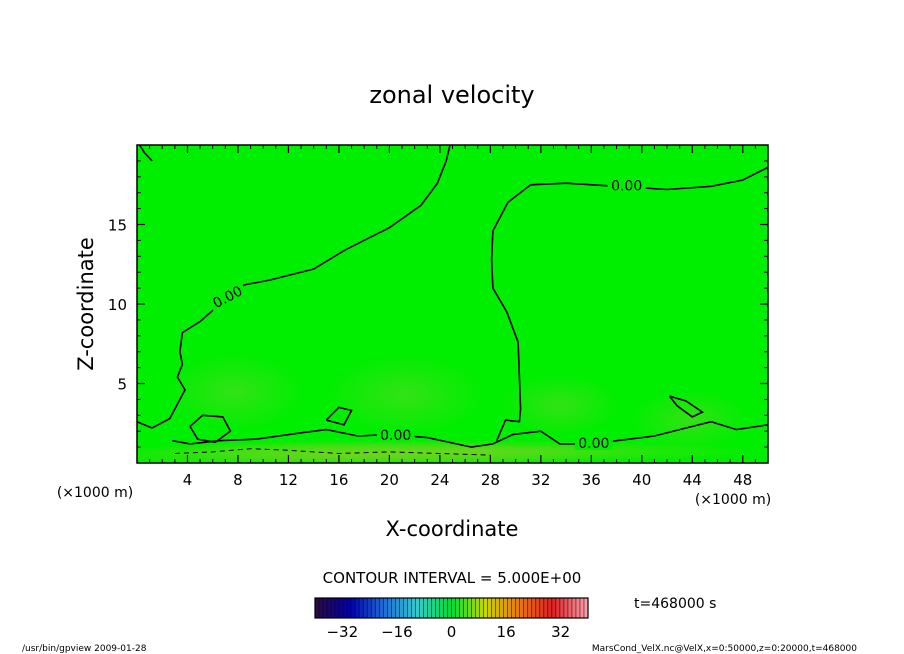 The width and height of the screenshot is (904, 654). I want to click on x-tick-label: 40, so click(641, 480).